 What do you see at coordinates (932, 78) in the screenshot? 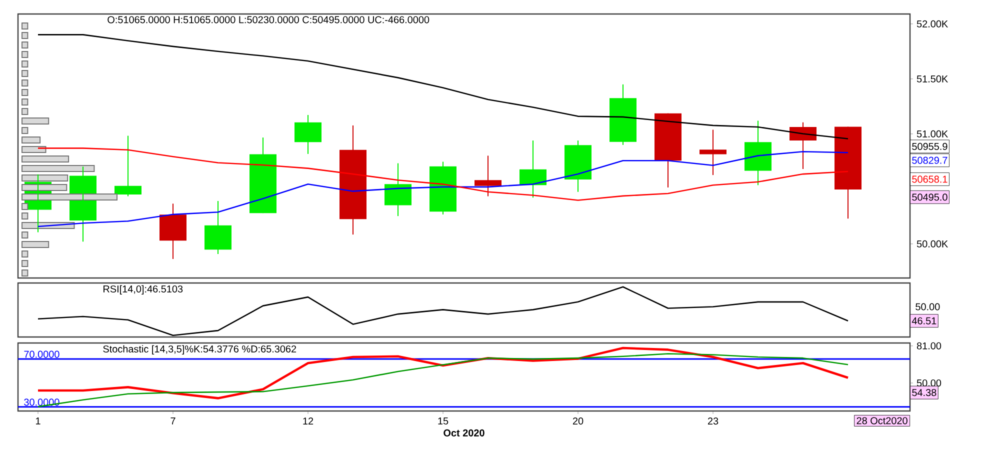
I see `y-tick-label: 51.50K` at bounding box center [932, 78].